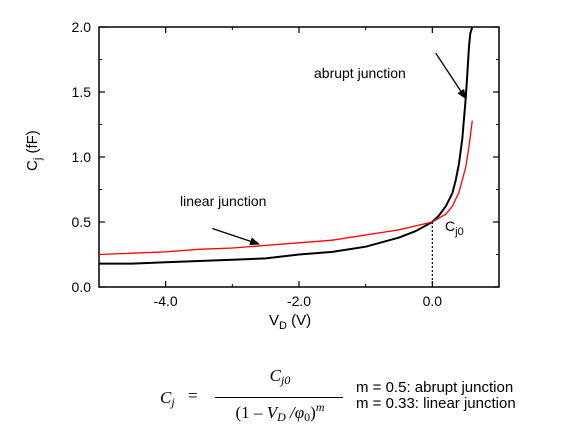 Image resolution: width=584 pixels, height=446 pixels. Describe the element at coordinates (435, 387) in the screenshot. I see `note-abrupt: m = 0.5: abrupt junction` at that location.